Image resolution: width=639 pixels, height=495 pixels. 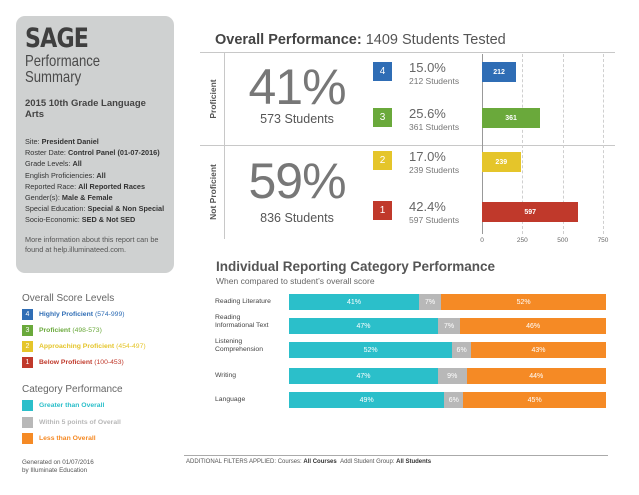 What do you see at coordinates (231, 462) in the screenshot?
I see `filters-prefix: ADDITIONAL FILTERS APPLIED:` at bounding box center [231, 462].